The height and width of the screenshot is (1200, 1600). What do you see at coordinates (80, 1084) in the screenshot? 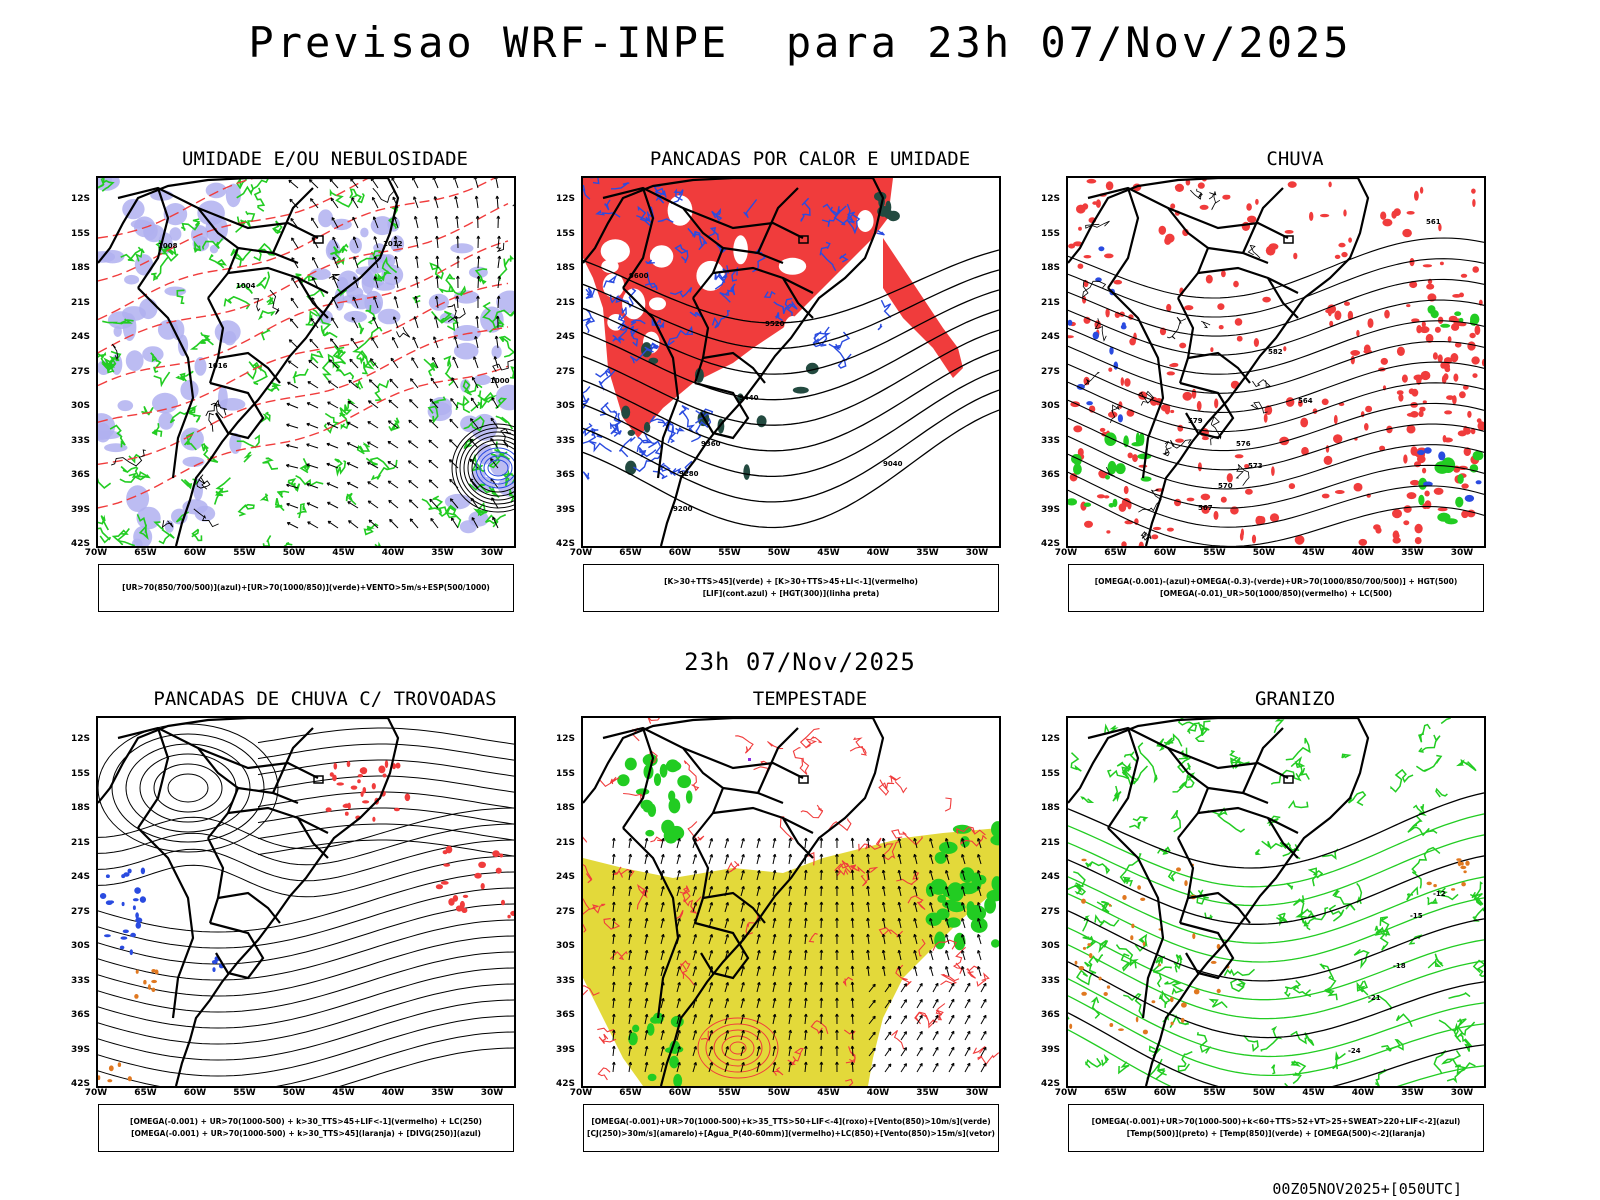
I see `lat-label: 42S` at bounding box center [80, 1084].